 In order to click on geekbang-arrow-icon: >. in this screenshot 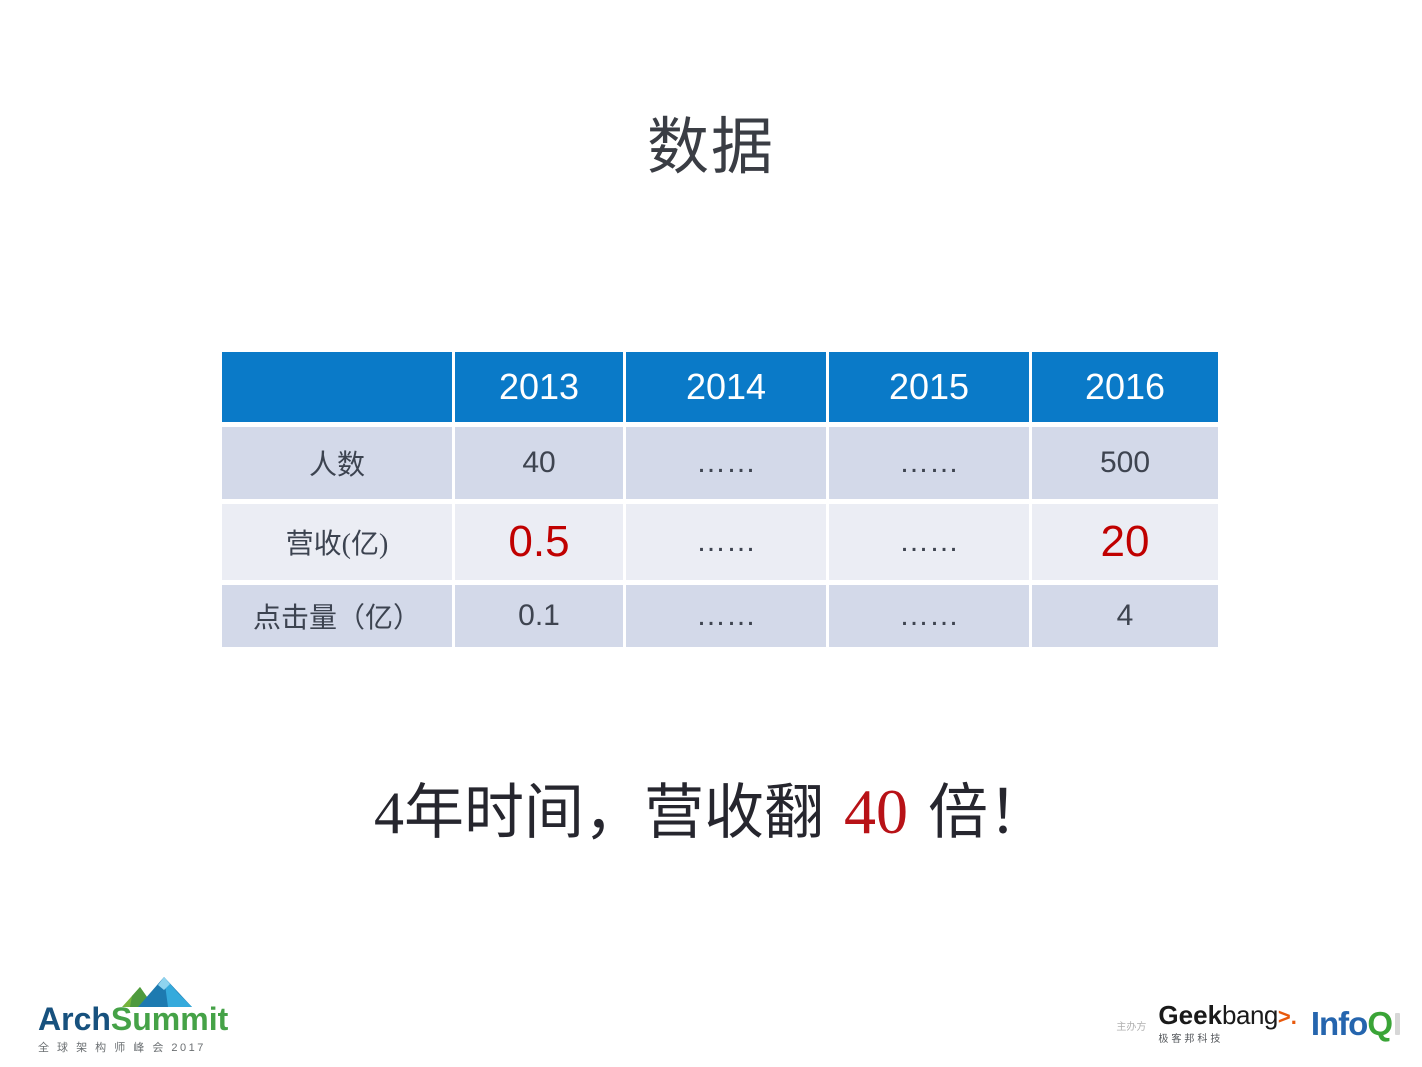, I will do `click(1287, 1016)`.